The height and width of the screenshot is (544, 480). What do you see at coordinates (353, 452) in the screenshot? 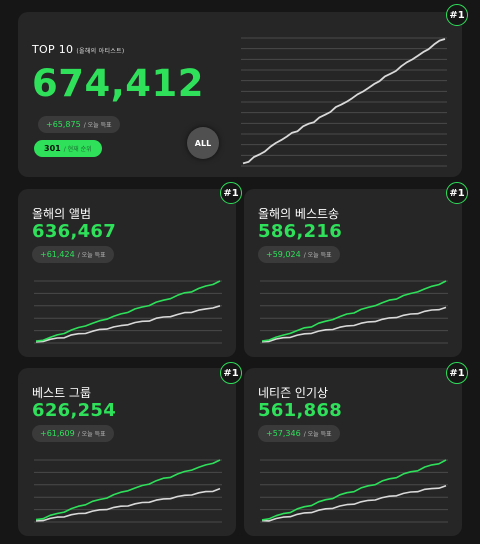
I see `category-card-netizen: 네티즌 인기상 561,868 +57,346/ 오늘 득표` at bounding box center [353, 452].